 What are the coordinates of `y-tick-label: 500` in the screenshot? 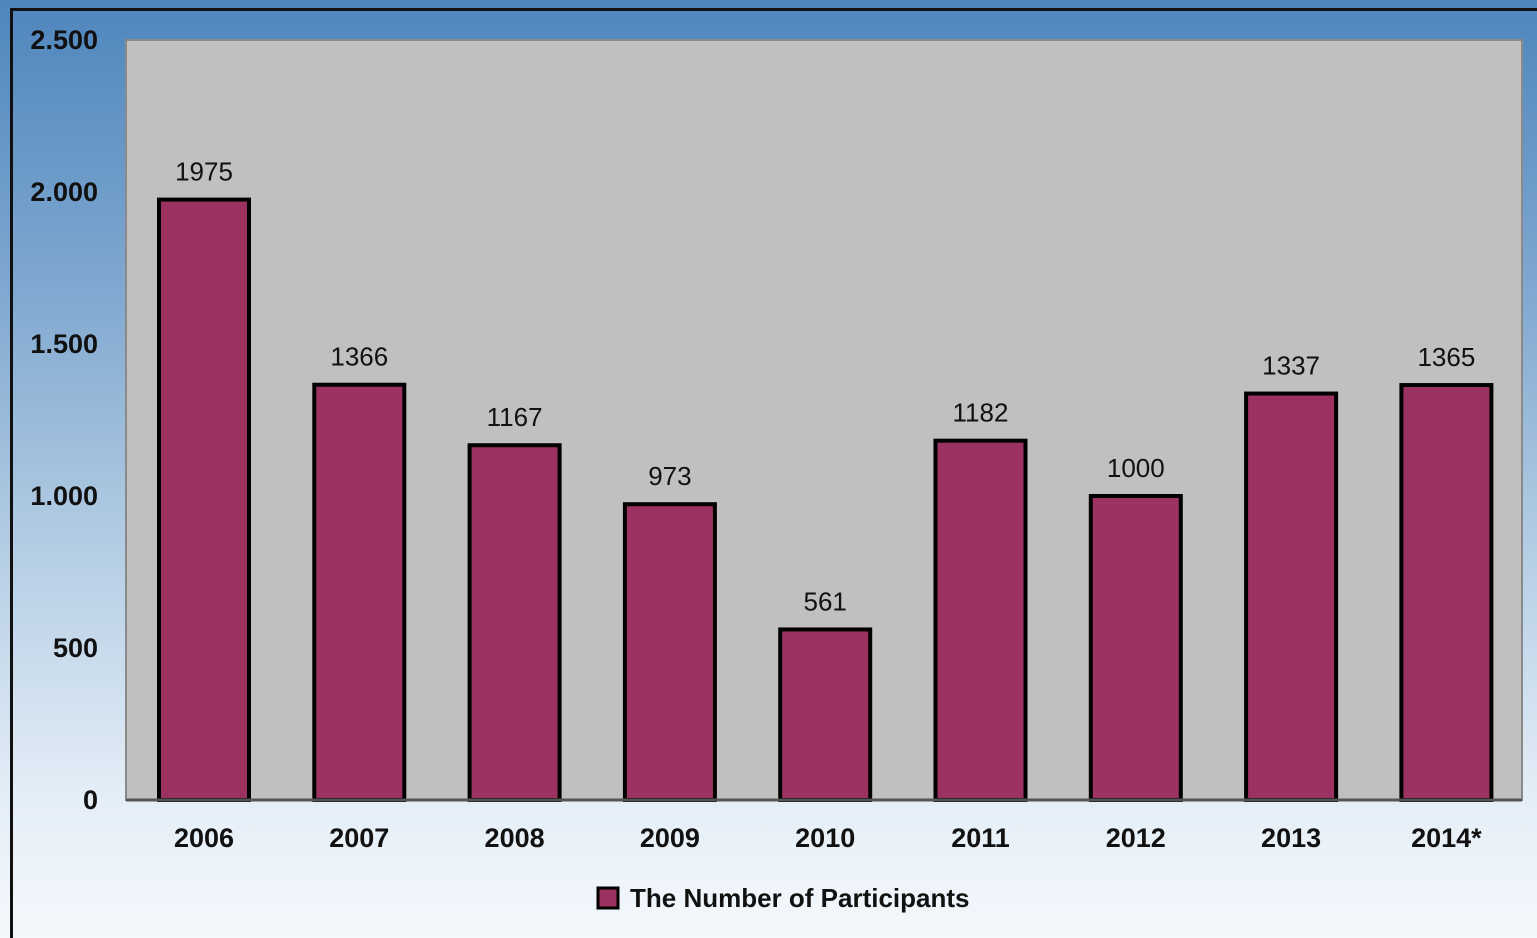 It's located at (75, 648).